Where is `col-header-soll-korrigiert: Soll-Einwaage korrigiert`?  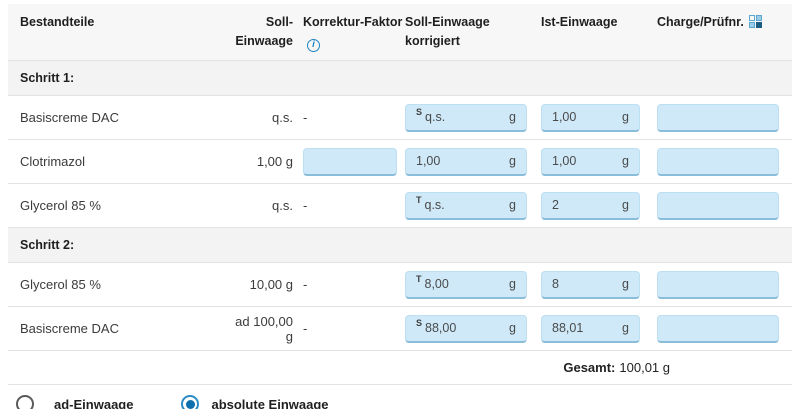 col-header-soll-korrigiert: Soll-Einwaage korrigiert is located at coordinates (447, 32).